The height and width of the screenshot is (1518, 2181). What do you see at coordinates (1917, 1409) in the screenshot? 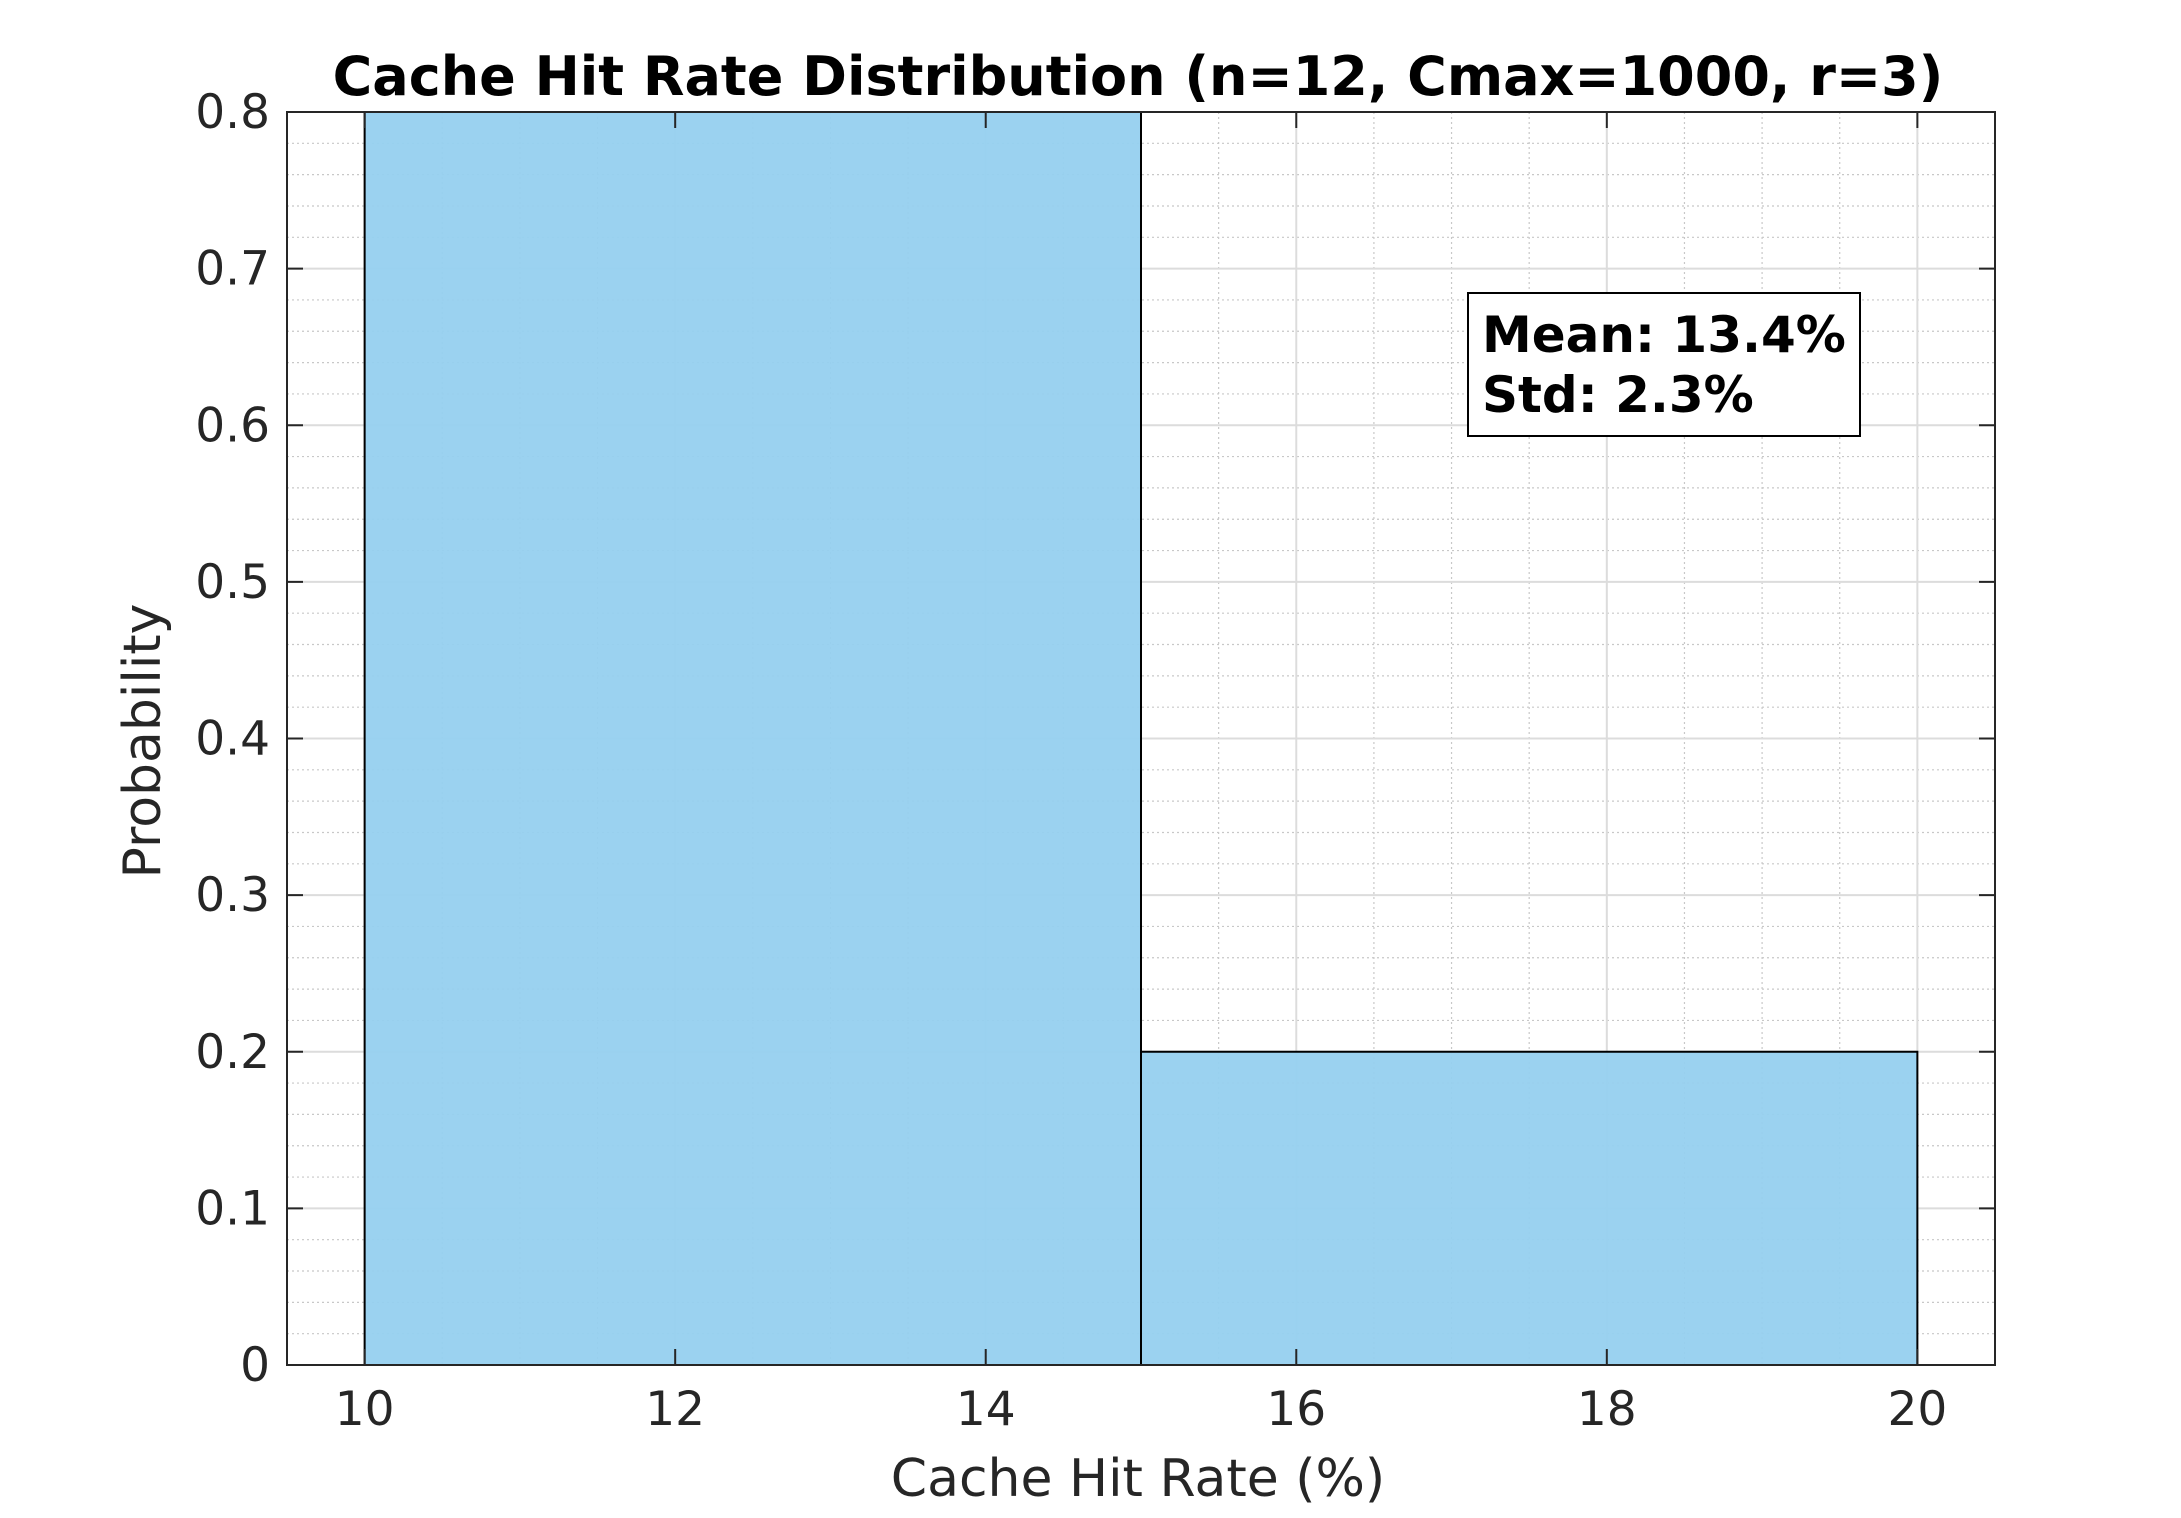
I see `x-tick-label: 20` at bounding box center [1917, 1409].